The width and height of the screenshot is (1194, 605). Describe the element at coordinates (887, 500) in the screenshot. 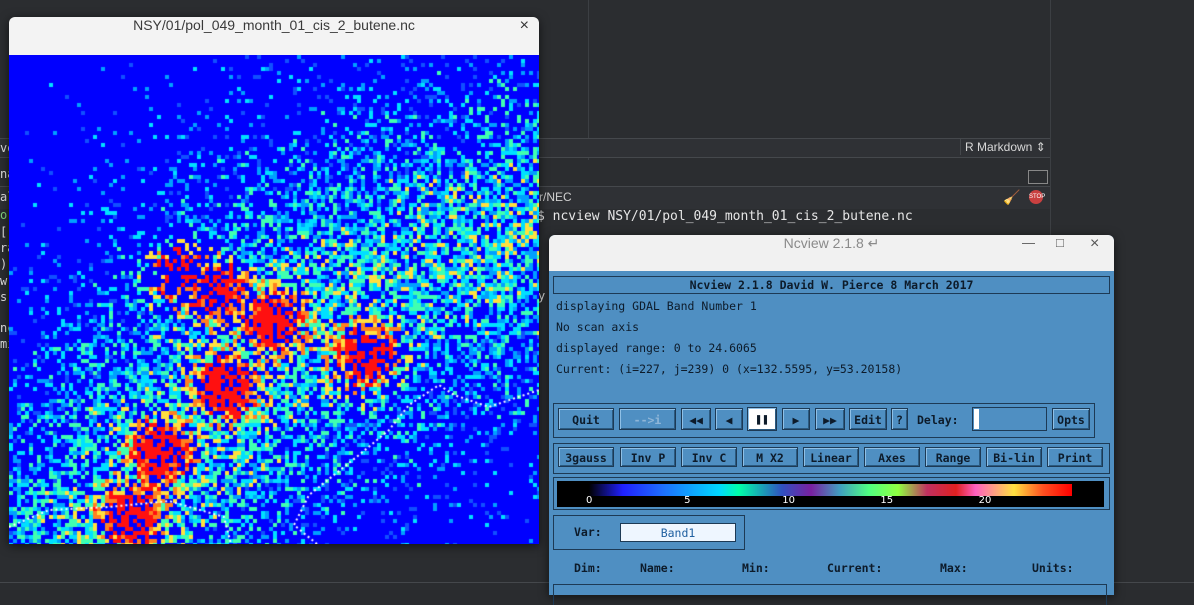

I see `colorbar-tick-label: 15` at that location.